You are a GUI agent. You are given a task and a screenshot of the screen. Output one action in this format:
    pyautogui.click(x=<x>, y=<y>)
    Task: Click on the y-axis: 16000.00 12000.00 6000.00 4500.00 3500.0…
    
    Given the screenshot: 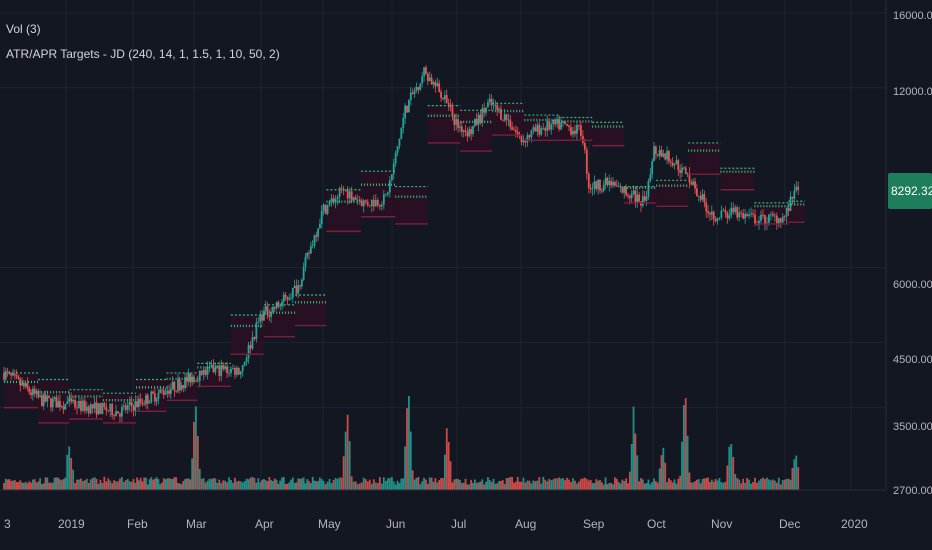 What is the action you would take?
    pyautogui.click(x=912, y=253)
    